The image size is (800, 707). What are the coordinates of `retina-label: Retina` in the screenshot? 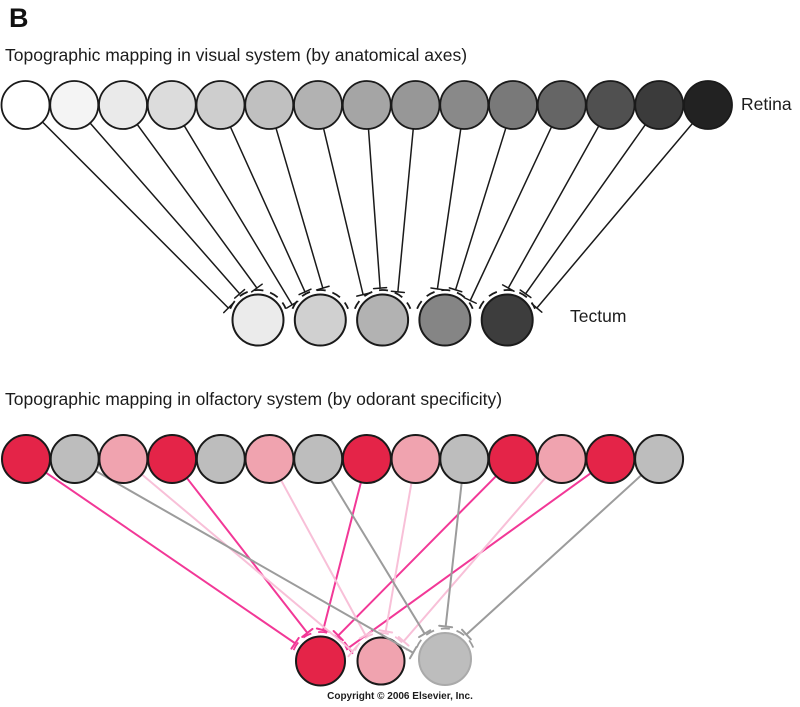 It's located at (766, 104).